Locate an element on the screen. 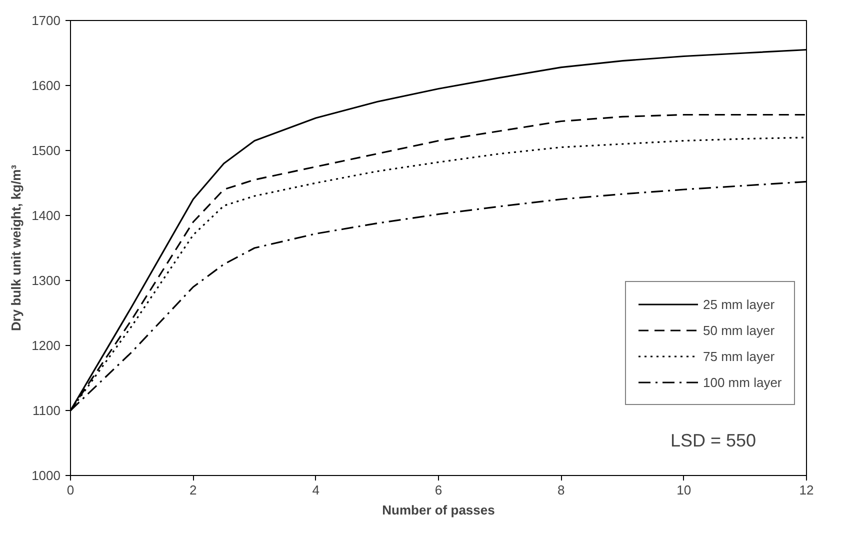  x-tick-label: 0 is located at coordinates (70, 490).